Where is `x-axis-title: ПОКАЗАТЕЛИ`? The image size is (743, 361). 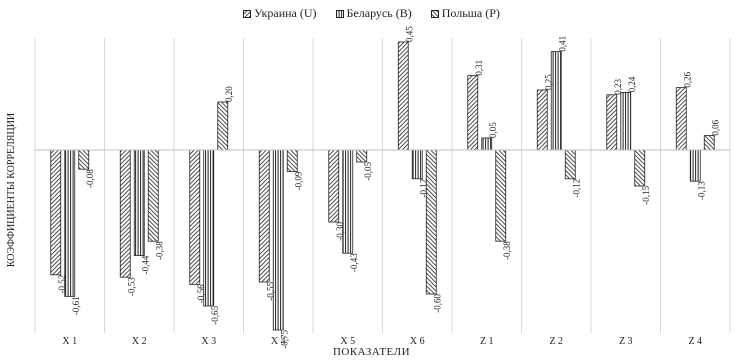 x-axis-title: ПОКАЗАТЕЛИ is located at coordinates (371, 352).